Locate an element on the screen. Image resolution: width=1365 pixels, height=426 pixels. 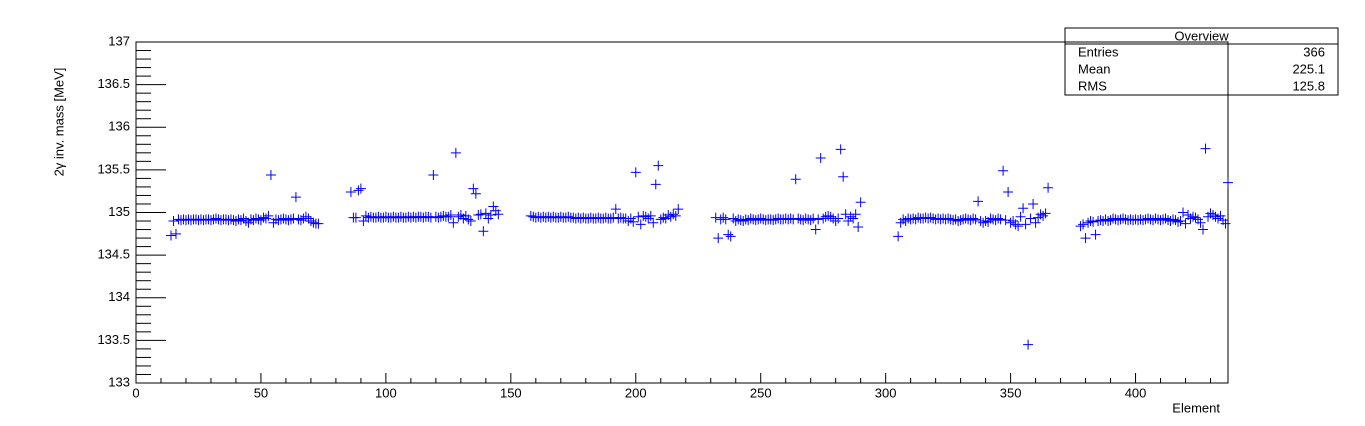
x-axis-label: Element is located at coordinates (1196, 407).